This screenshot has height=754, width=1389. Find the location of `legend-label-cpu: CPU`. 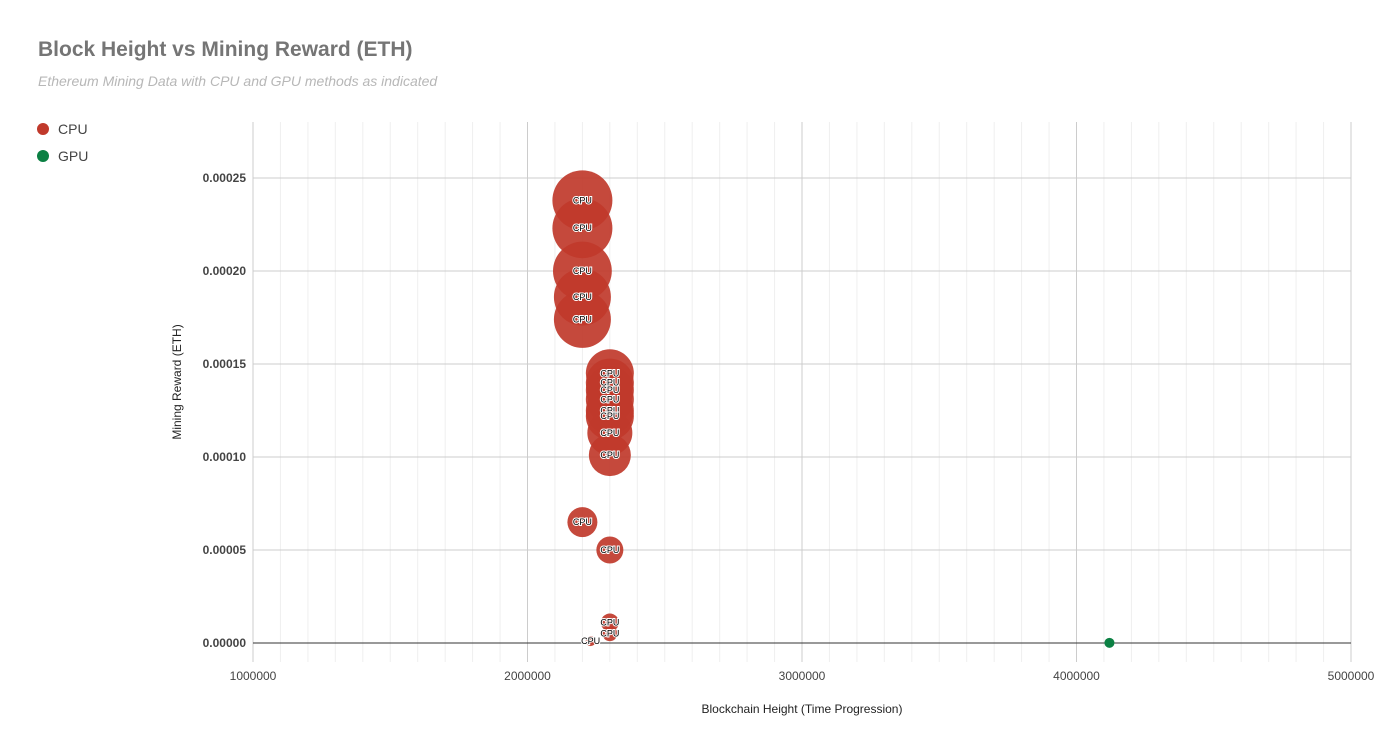

legend-label-cpu: CPU is located at coordinates (73, 128).